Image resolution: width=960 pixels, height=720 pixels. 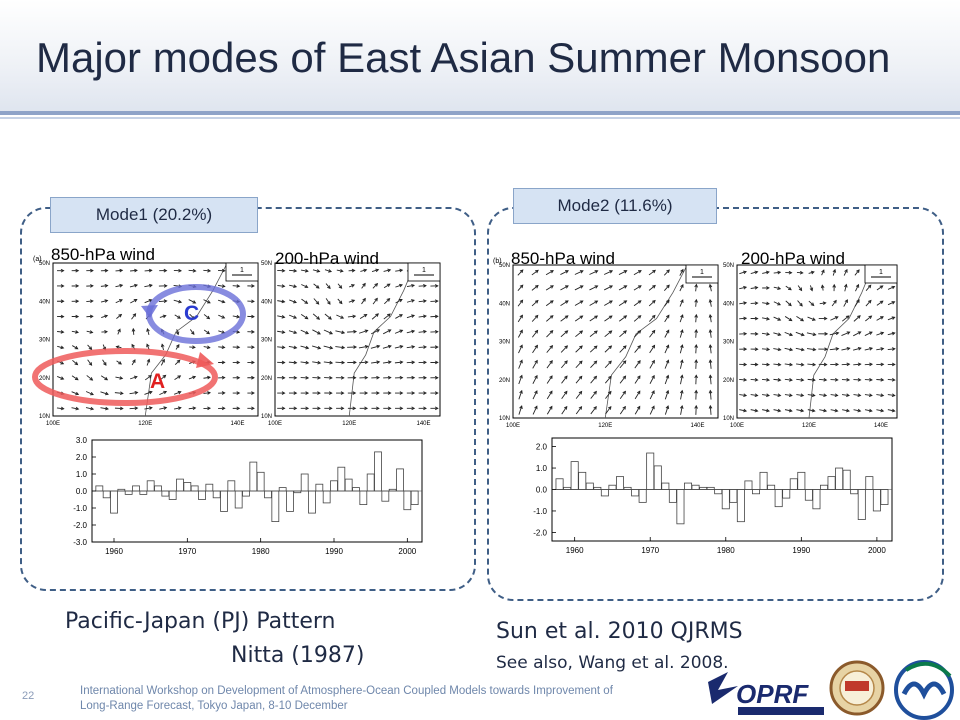 I want to click on mode2-200-label: 200-hPa wind, so click(x=793, y=258).